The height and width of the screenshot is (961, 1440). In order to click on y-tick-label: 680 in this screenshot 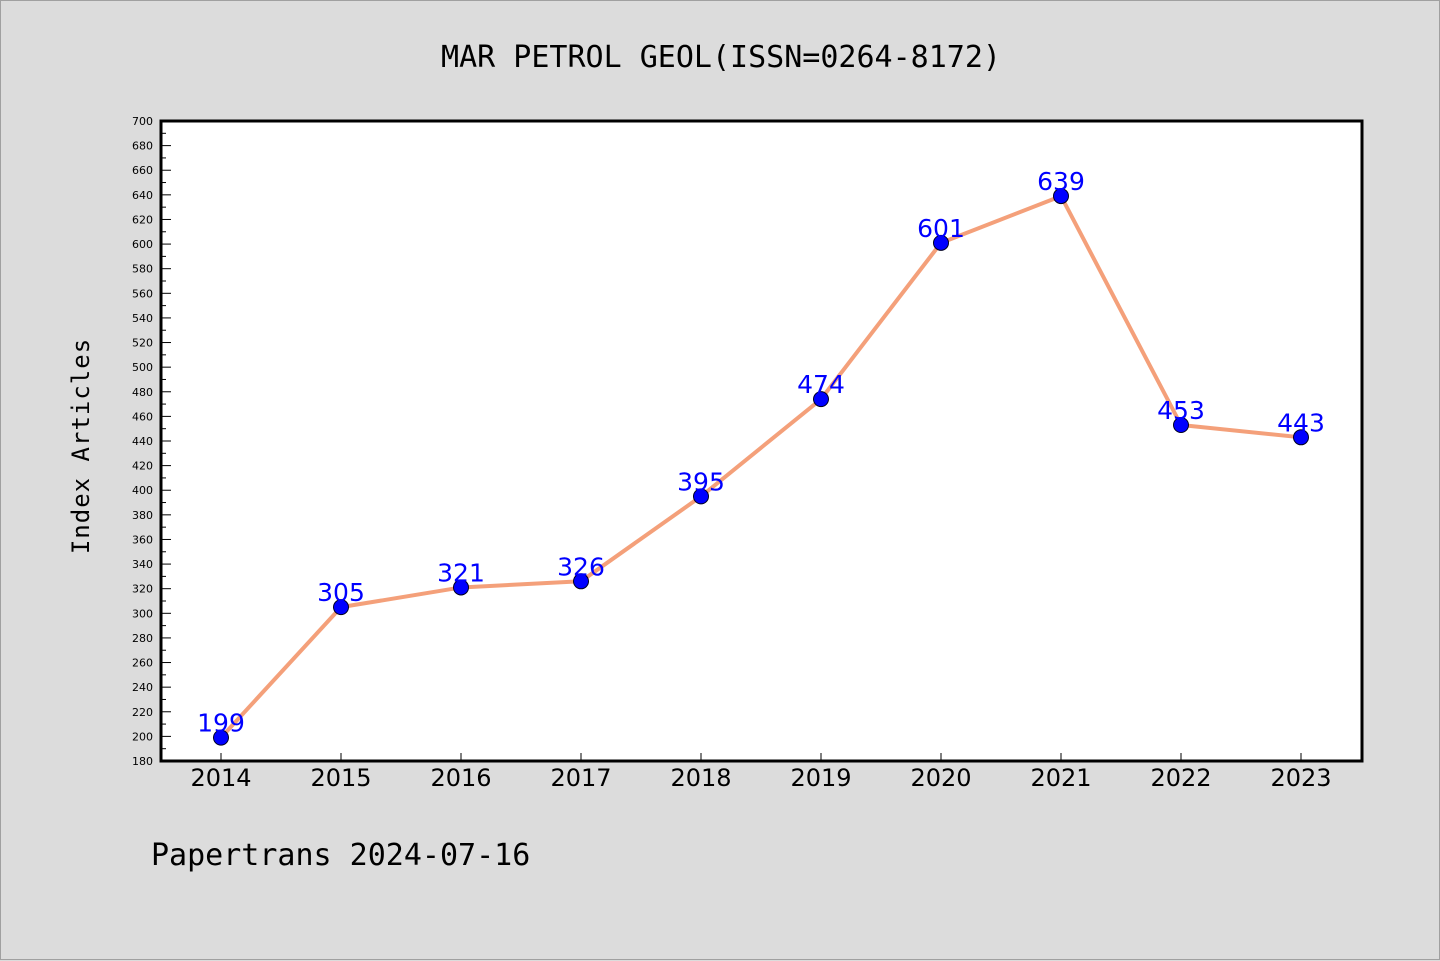, I will do `click(142, 146)`.